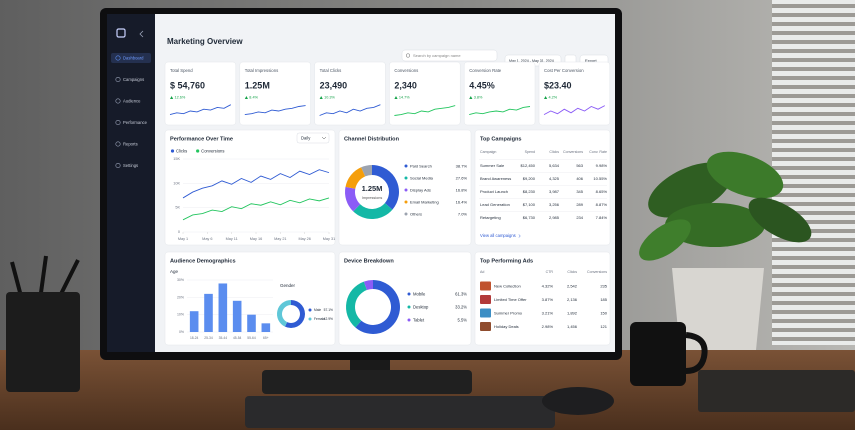  What do you see at coordinates (256, 209) in the screenshot?
I see `line-series` at bounding box center [256, 209].